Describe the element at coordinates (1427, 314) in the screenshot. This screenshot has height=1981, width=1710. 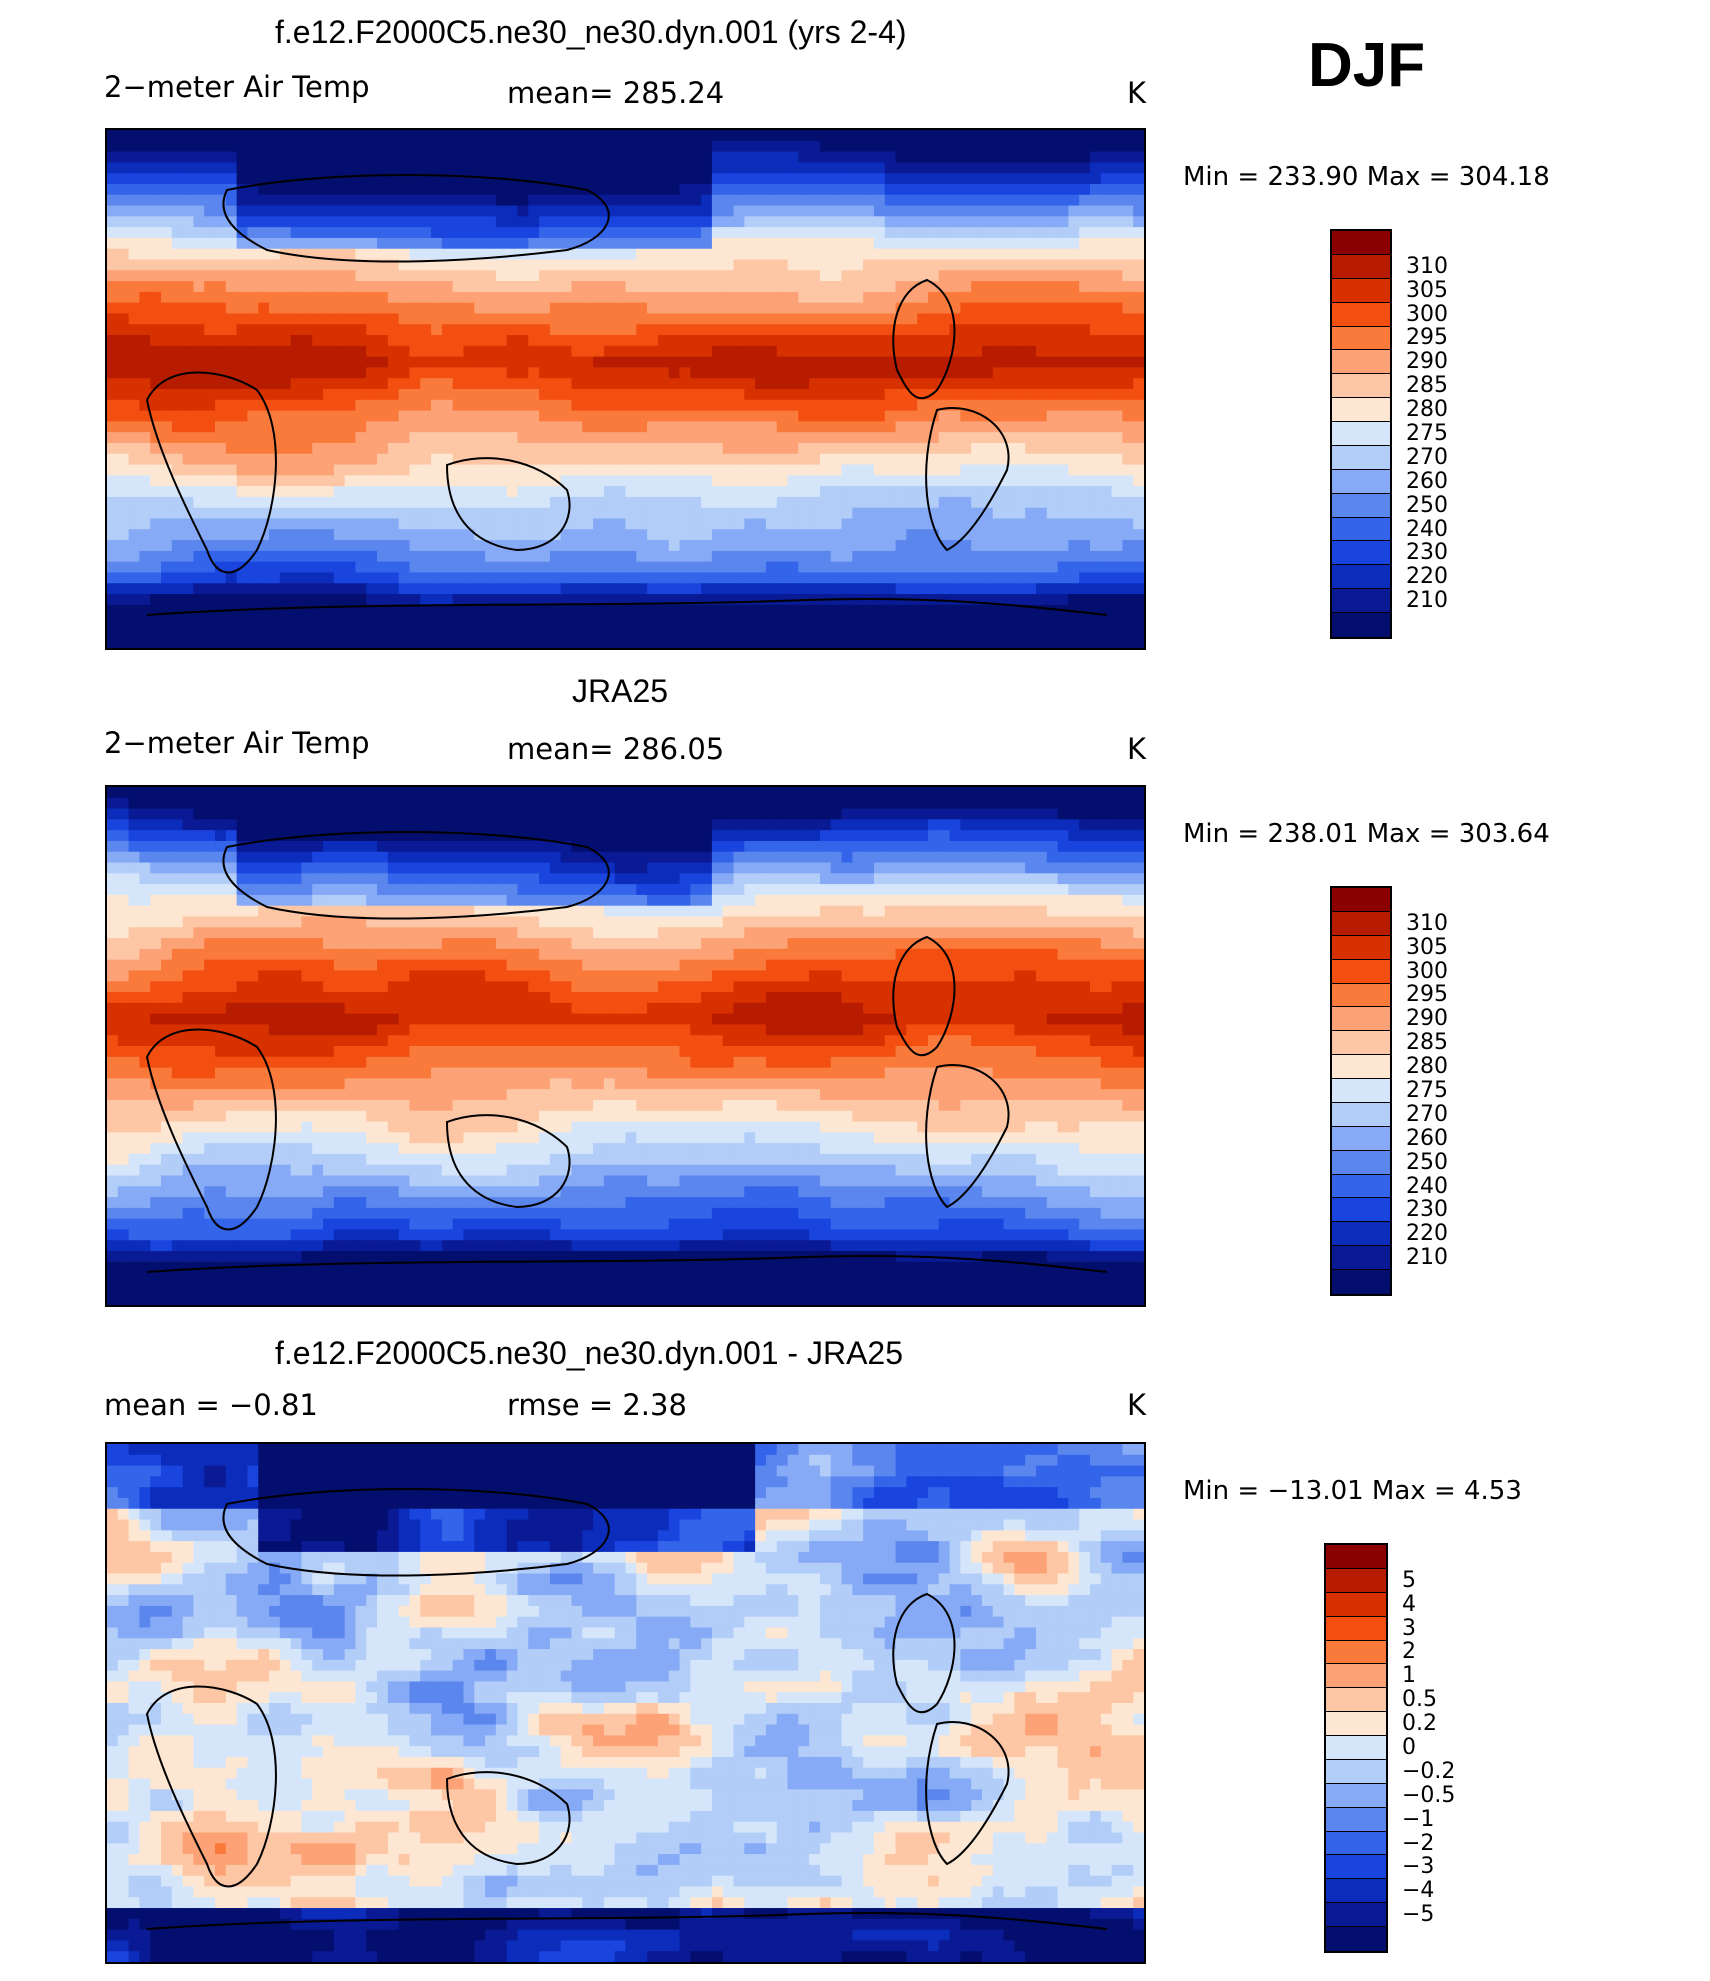
I see `colorbar-tick-label: 300` at that location.